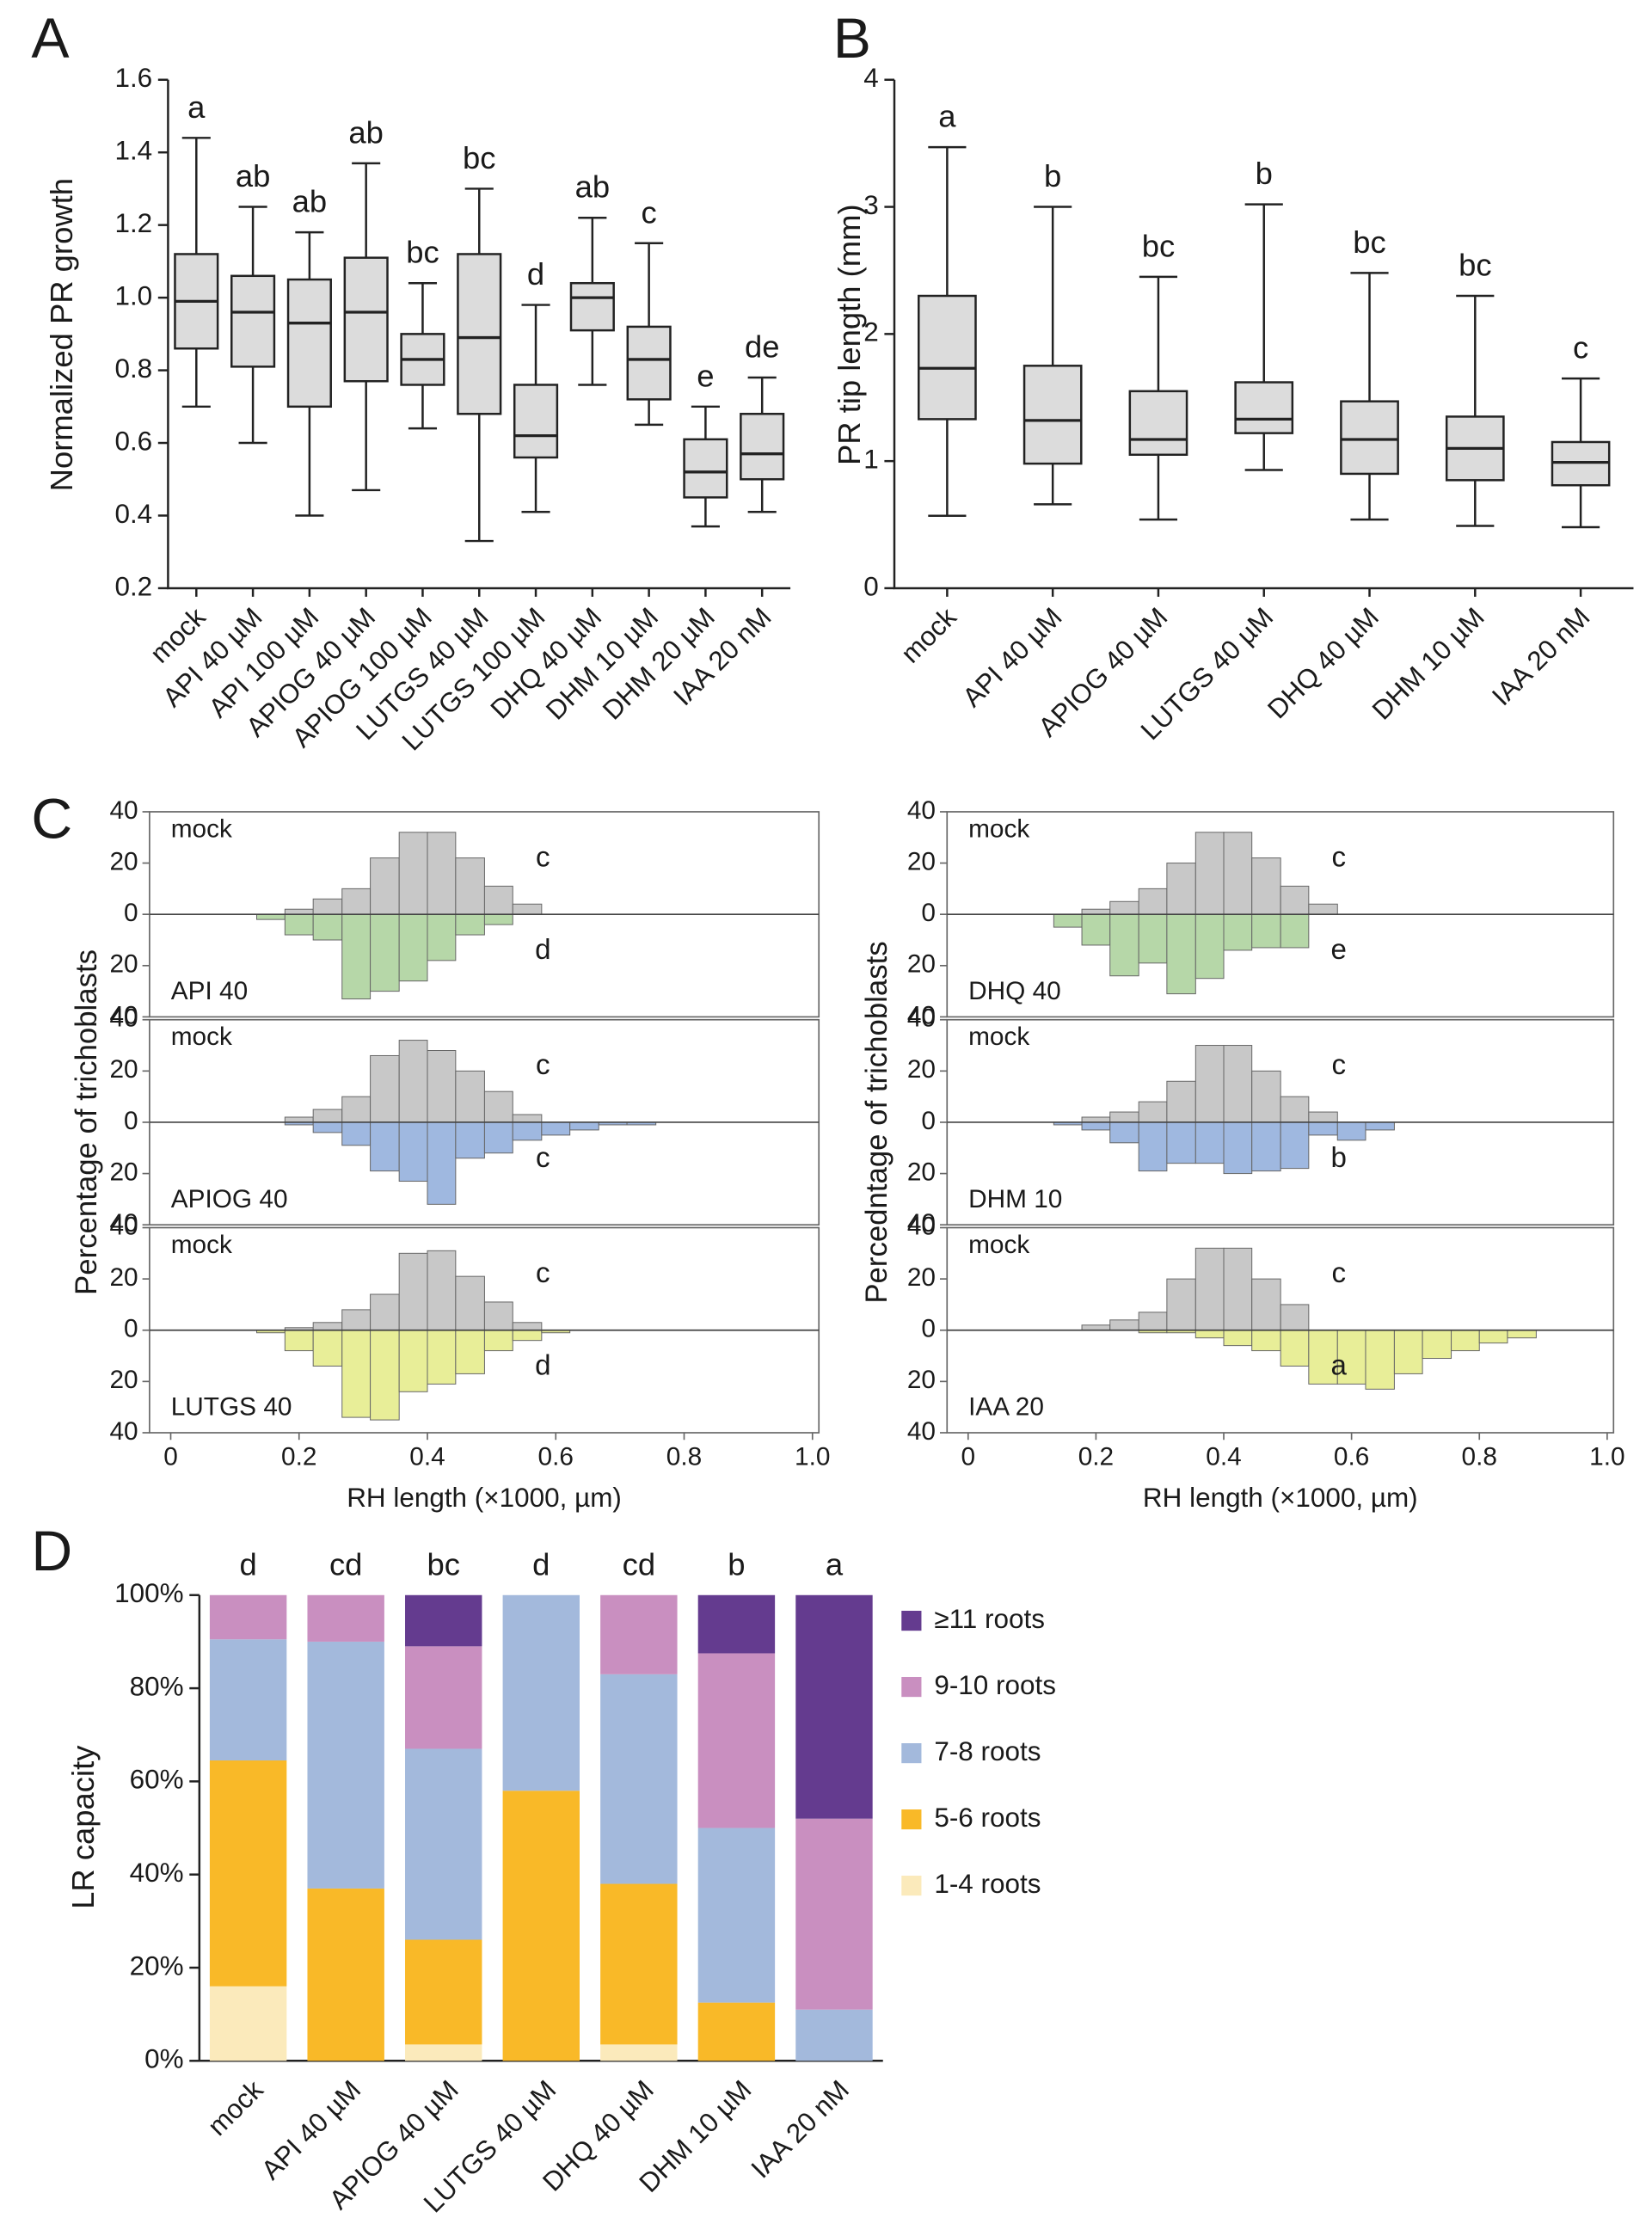  What do you see at coordinates (1339, 1158) in the screenshot?
I see `significance-letter: b` at bounding box center [1339, 1158].